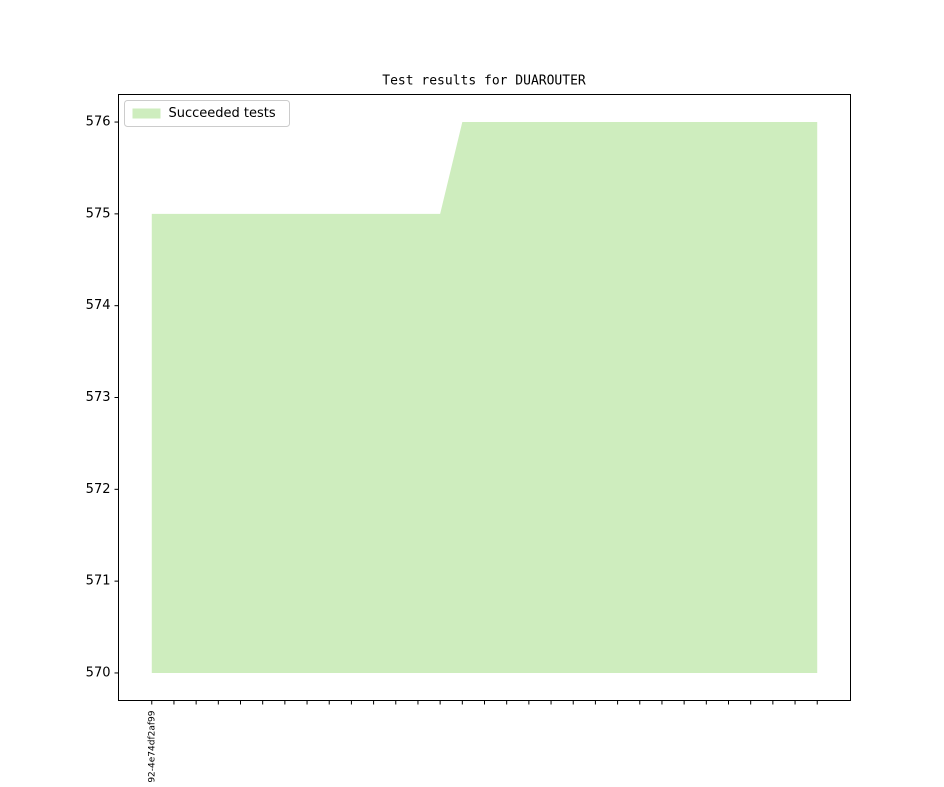 This screenshot has height=787, width=944. What do you see at coordinates (98, 672) in the screenshot?
I see `y-tick-label: 570` at bounding box center [98, 672].